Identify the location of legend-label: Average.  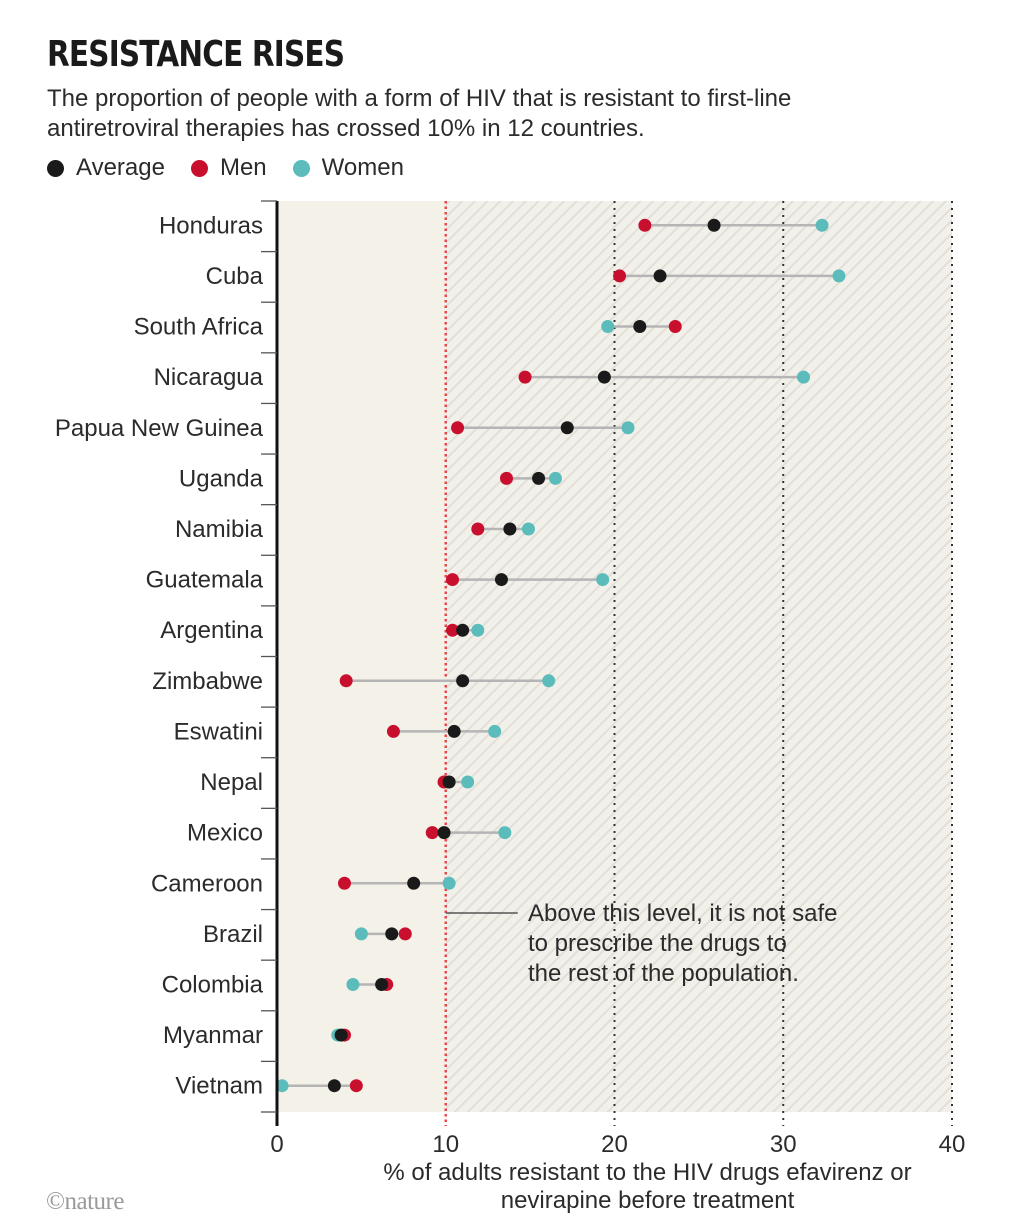
(120, 167).